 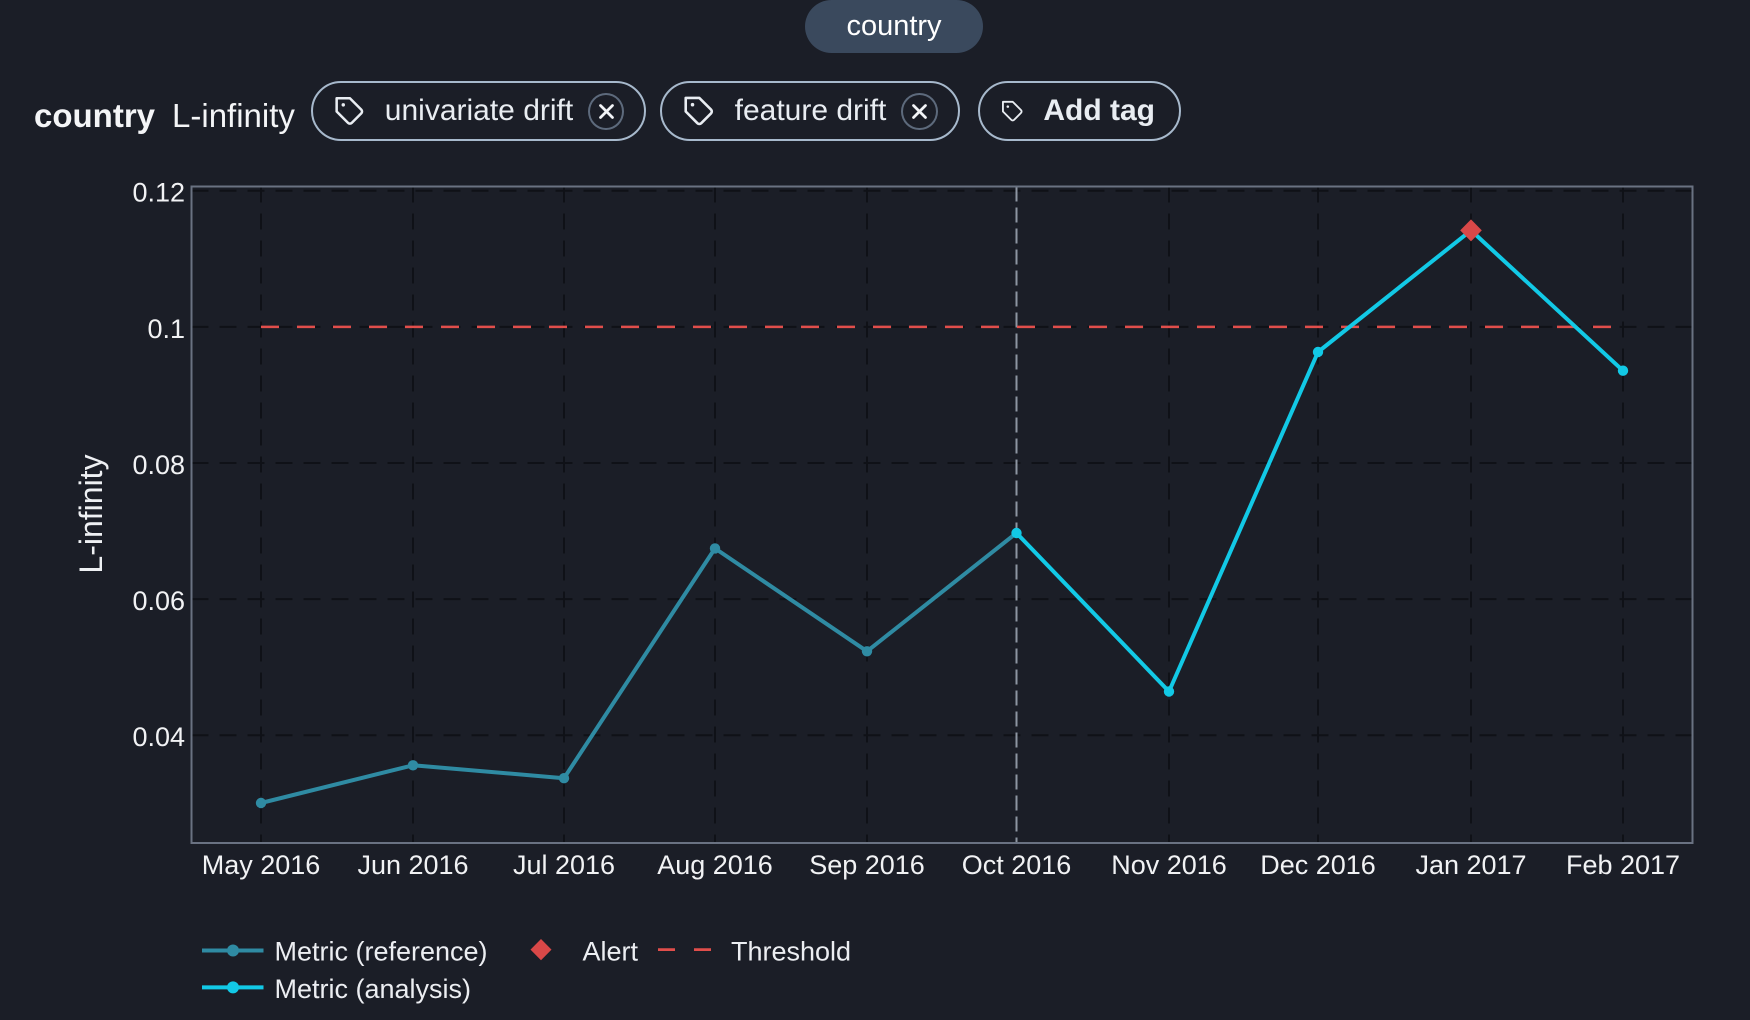 What do you see at coordinates (564, 865) in the screenshot?
I see `svg-text: Jul 2016` at bounding box center [564, 865].